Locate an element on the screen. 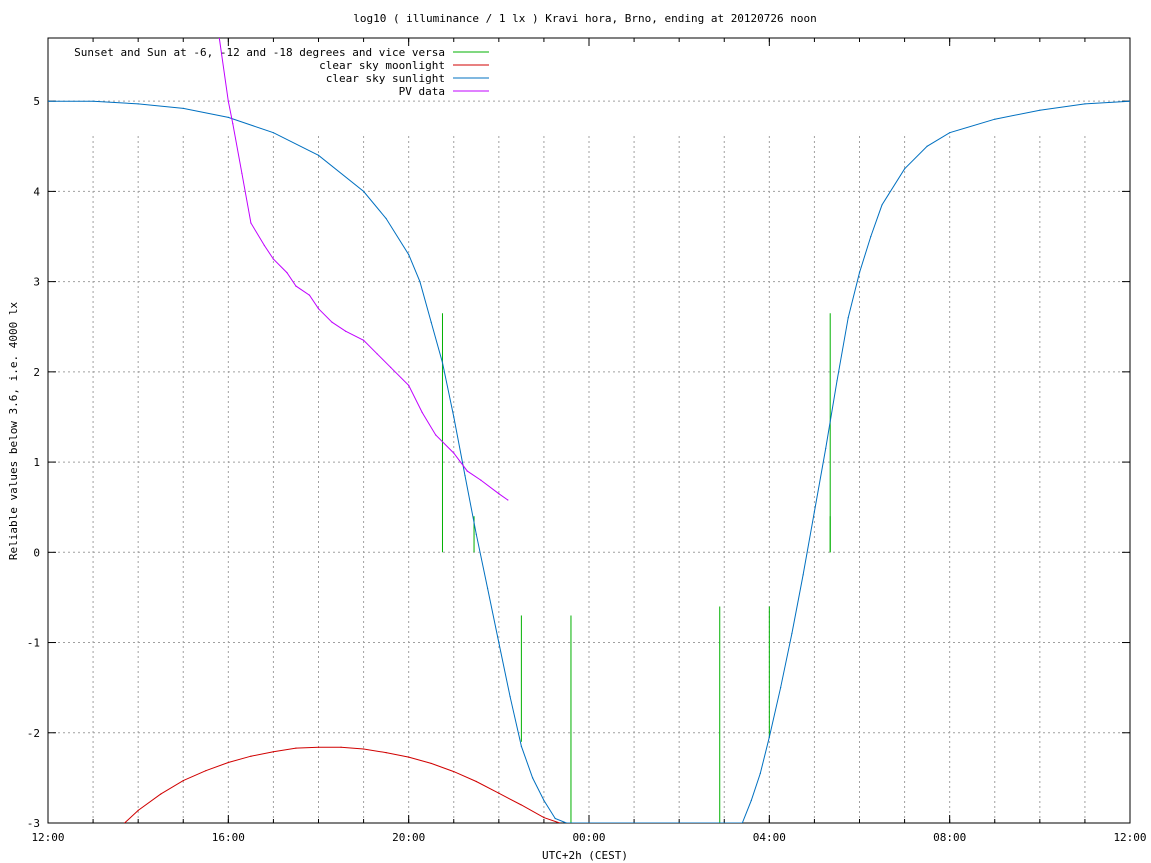  x-tick-label: 20:00 is located at coordinates (408, 837).